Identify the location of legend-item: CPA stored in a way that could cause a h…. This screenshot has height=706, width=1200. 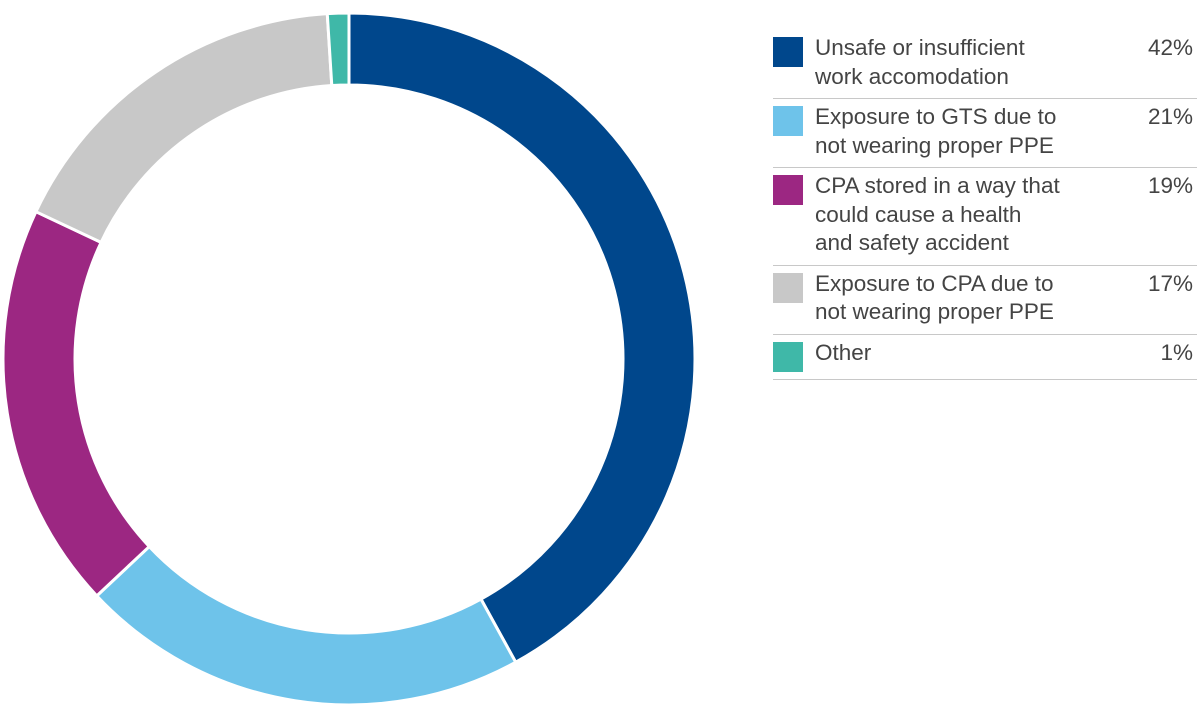
(985, 217).